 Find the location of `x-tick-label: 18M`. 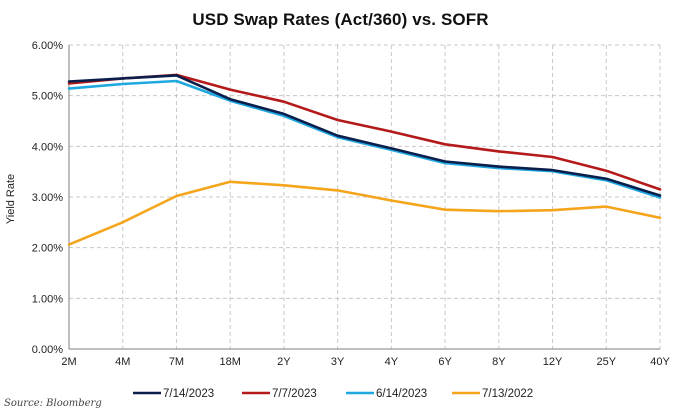

x-tick-label: 18M is located at coordinates (229, 362).